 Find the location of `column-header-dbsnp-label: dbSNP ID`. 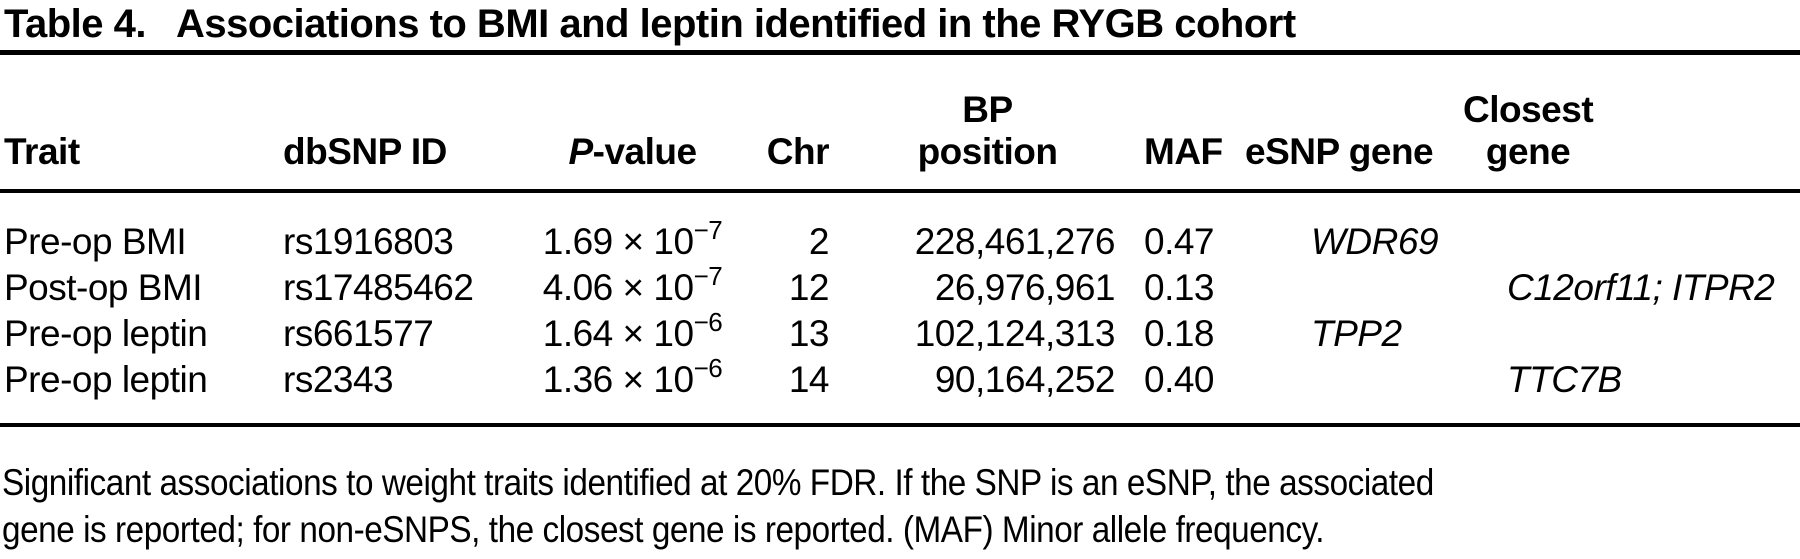

column-header-dbsnp-label: dbSNP ID is located at coordinates (365, 151).